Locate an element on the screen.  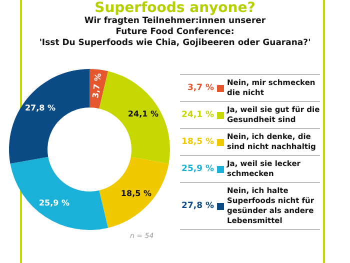
data-label: 18,5 % is located at coordinates (136, 193).